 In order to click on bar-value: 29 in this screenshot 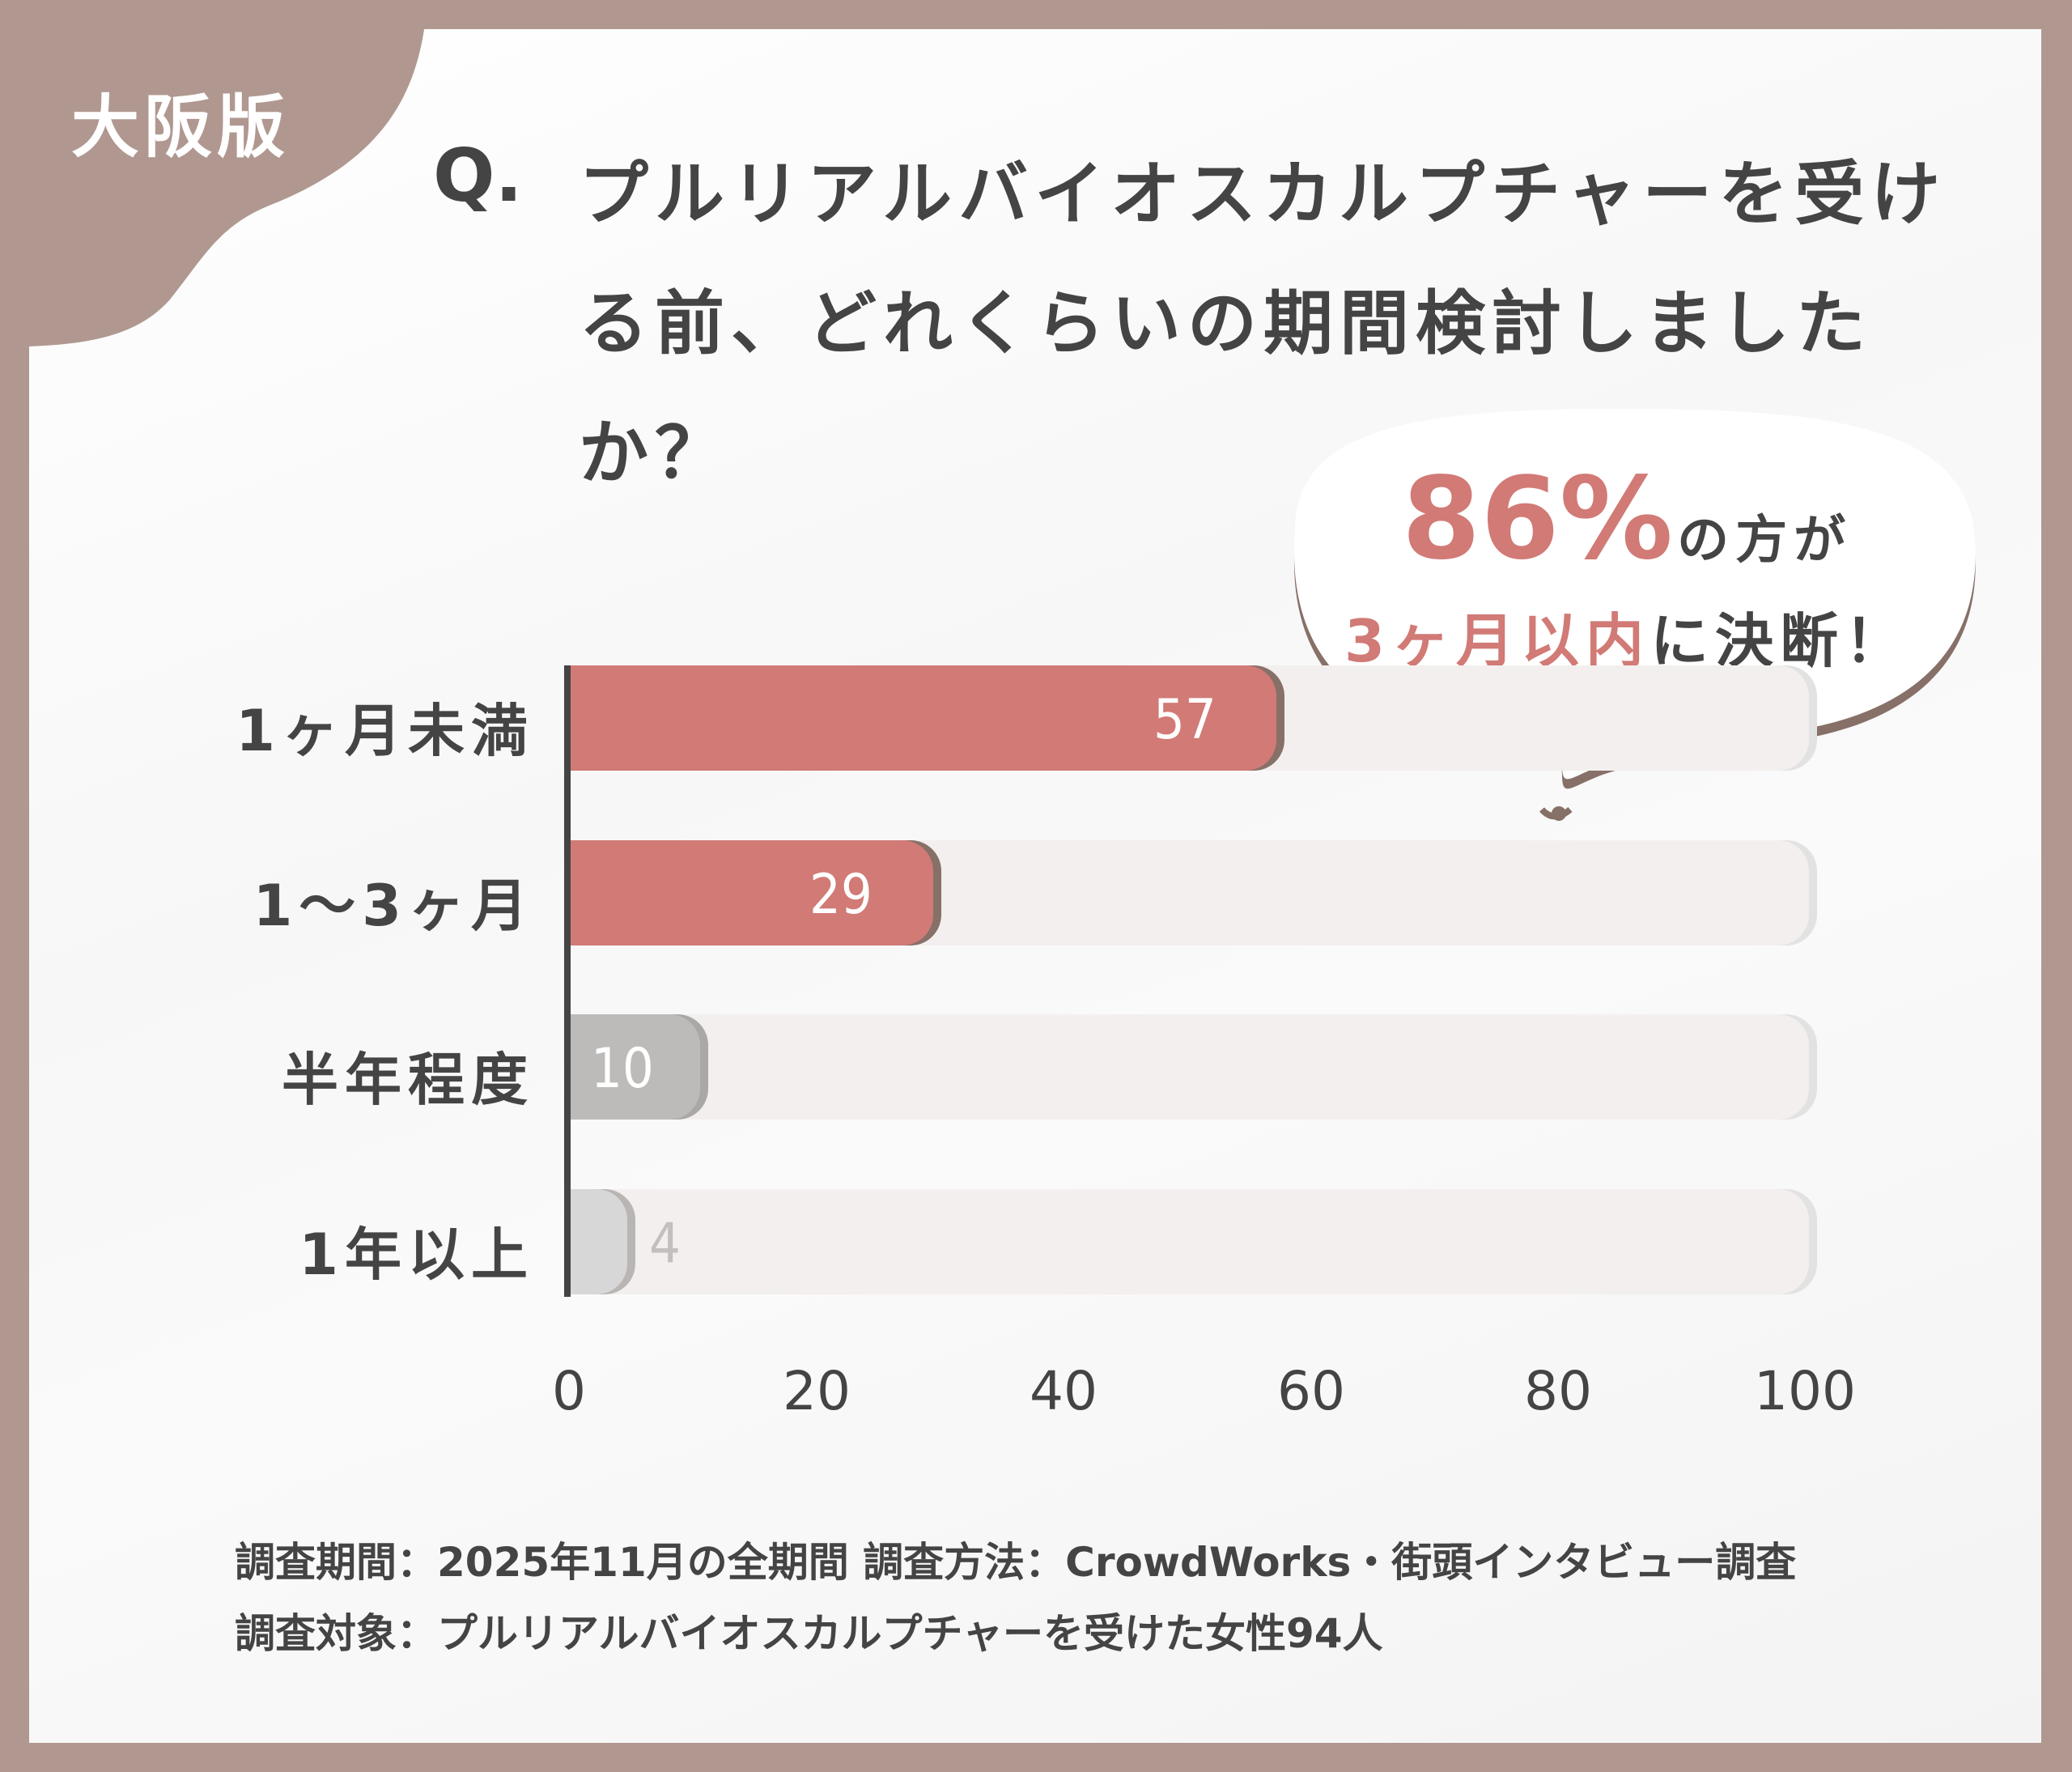, I will do `click(841, 895)`.